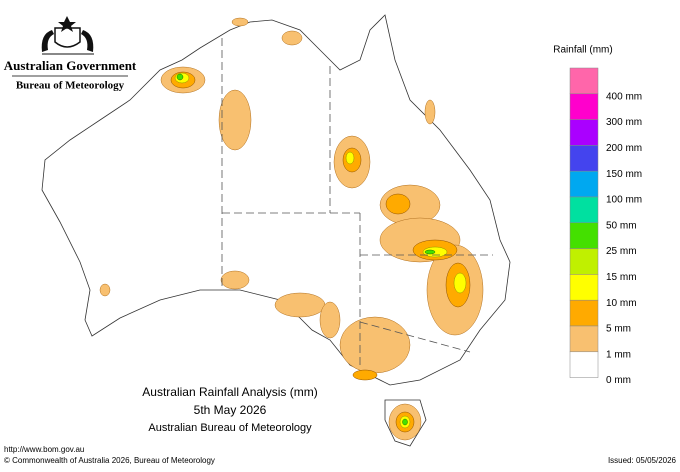 The width and height of the screenshot is (680, 472). I want to click on legend-title: Rainfall (mm), so click(582, 50).